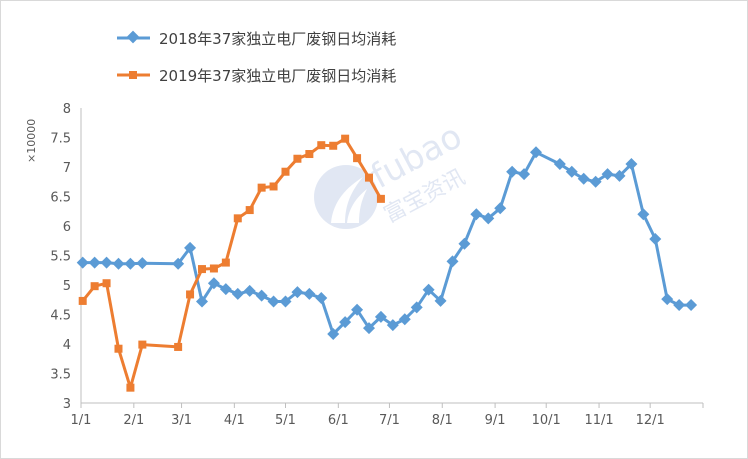 The height and width of the screenshot is (459, 748). Describe the element at coordinates (60, 375) in the screenshot. I see `y-tick-label: 3.5` at that location.